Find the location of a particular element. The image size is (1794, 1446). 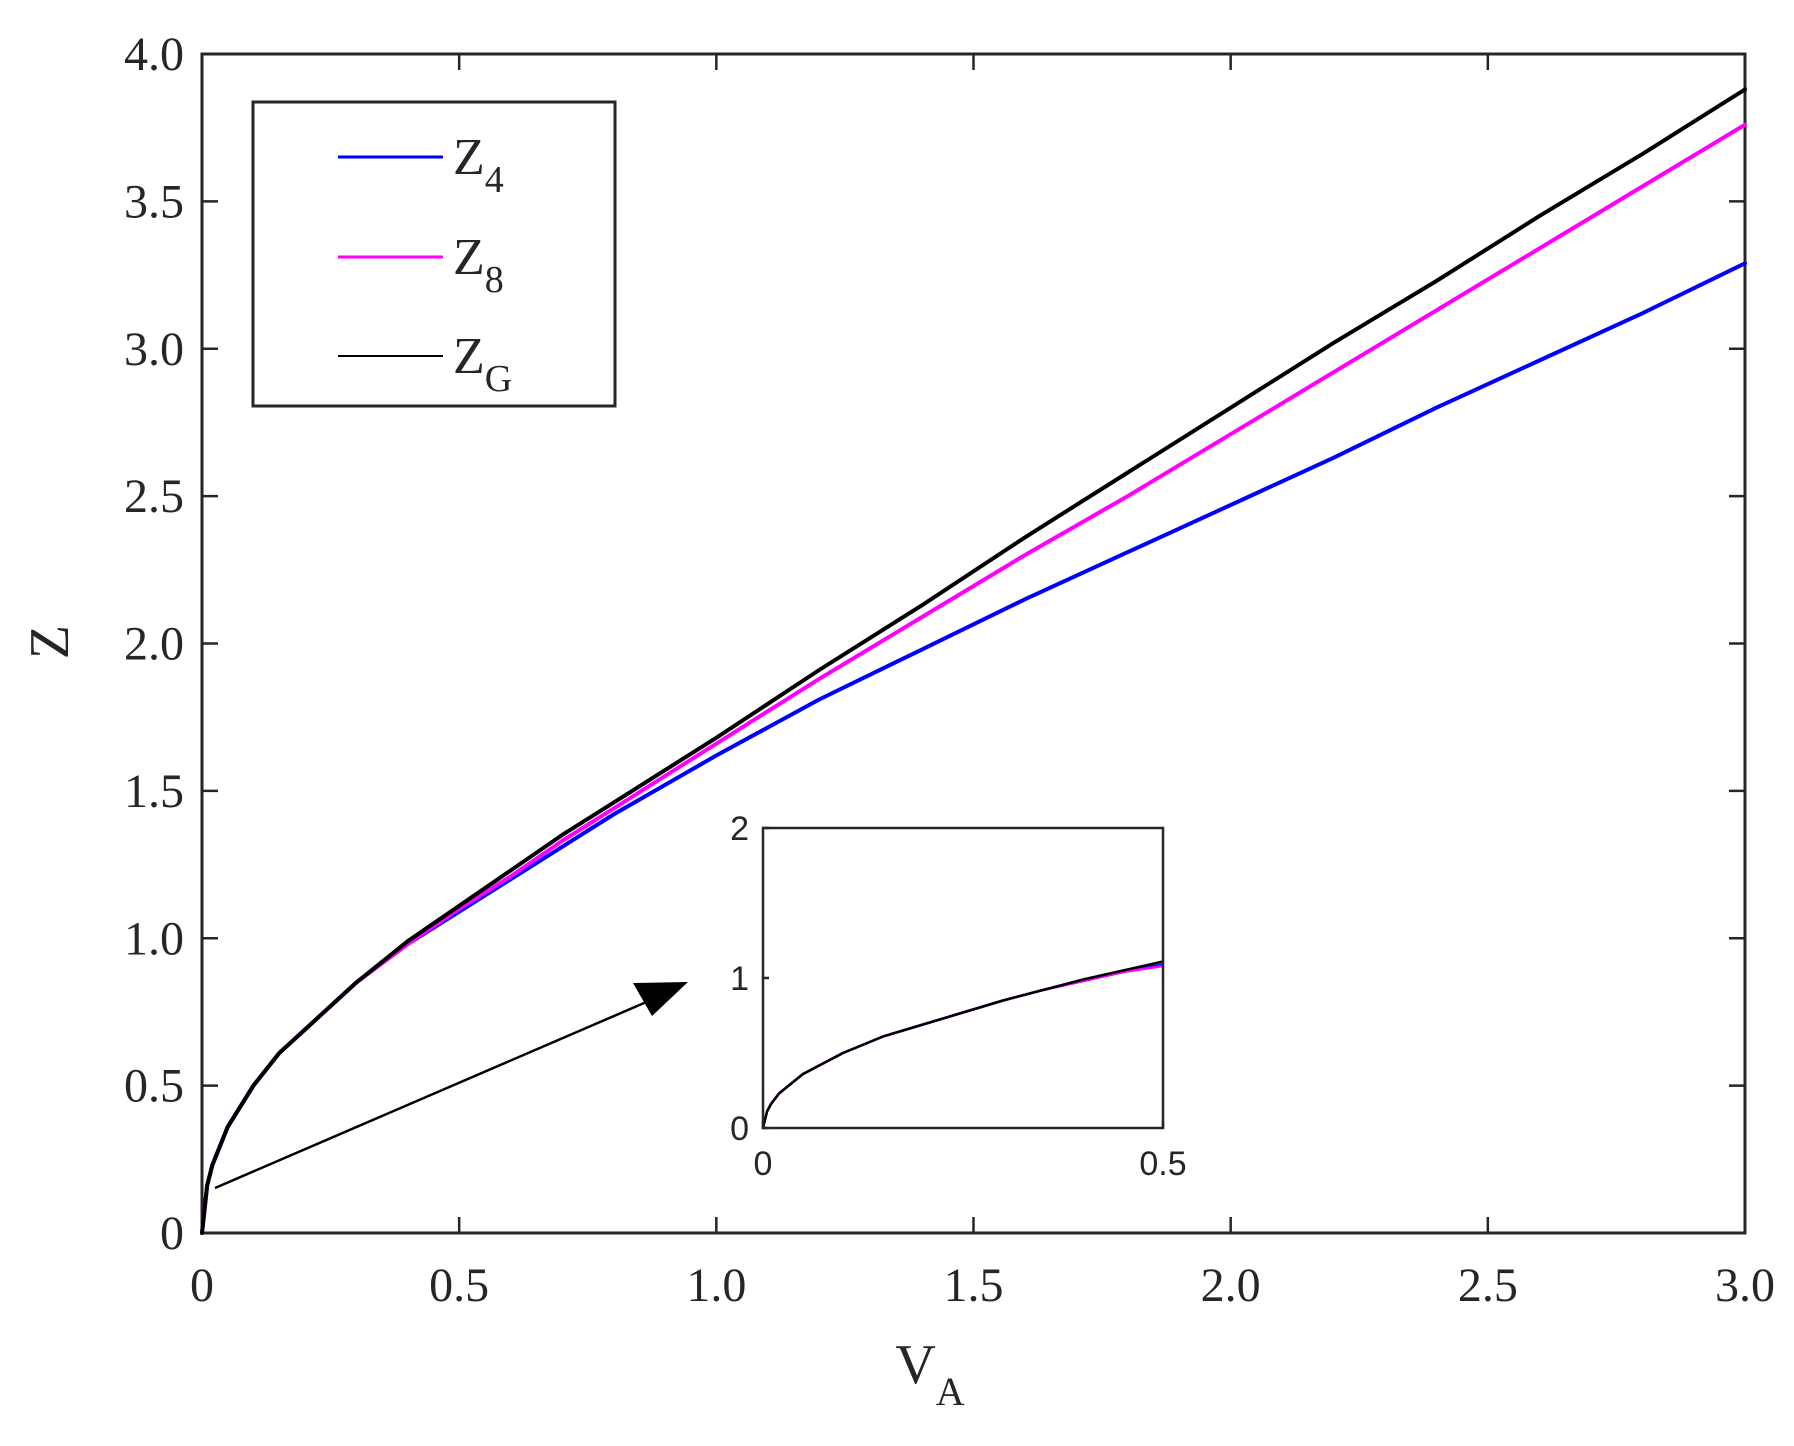

x-axis-label: VA is located at coordinates (929, 1374).